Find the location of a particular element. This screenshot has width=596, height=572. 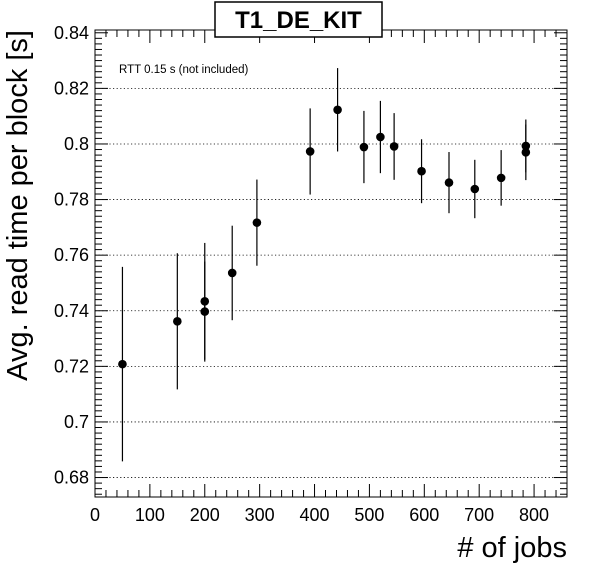

chart-title: T1_DE_KIT is located at coordinates (298, 20).